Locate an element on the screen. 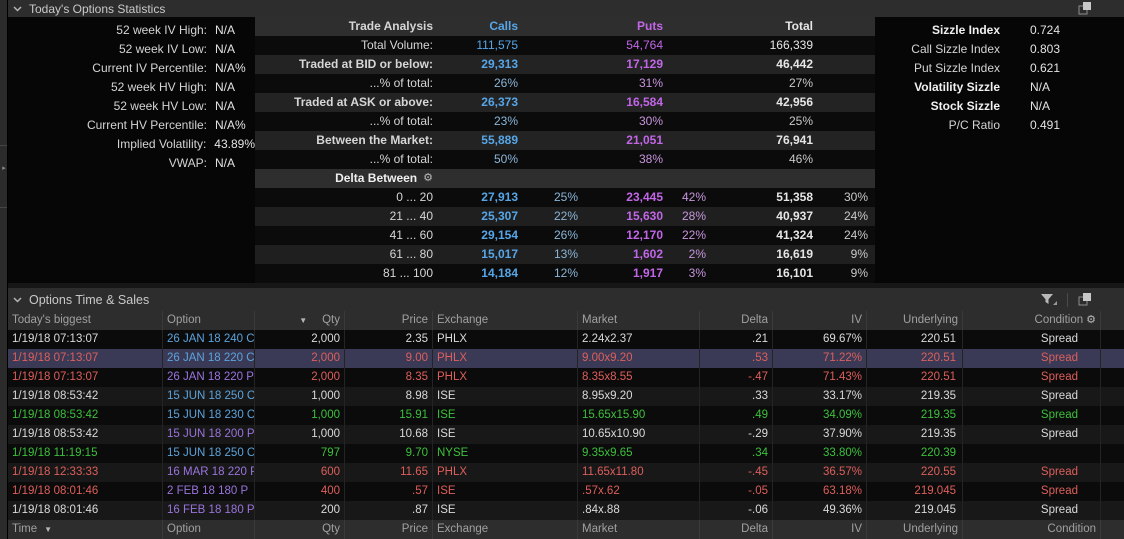 This screenshot has height=539, width=1124. col-footer-underlying: Underlying is located at coordinates (915, 529).